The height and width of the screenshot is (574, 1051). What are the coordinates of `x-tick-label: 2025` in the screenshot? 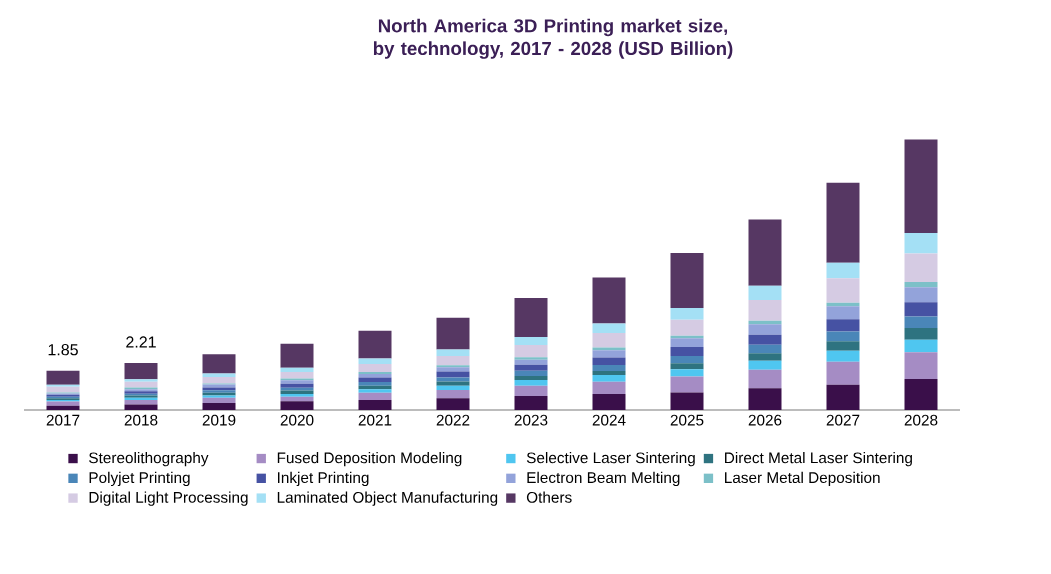 It's located at (687, 420).